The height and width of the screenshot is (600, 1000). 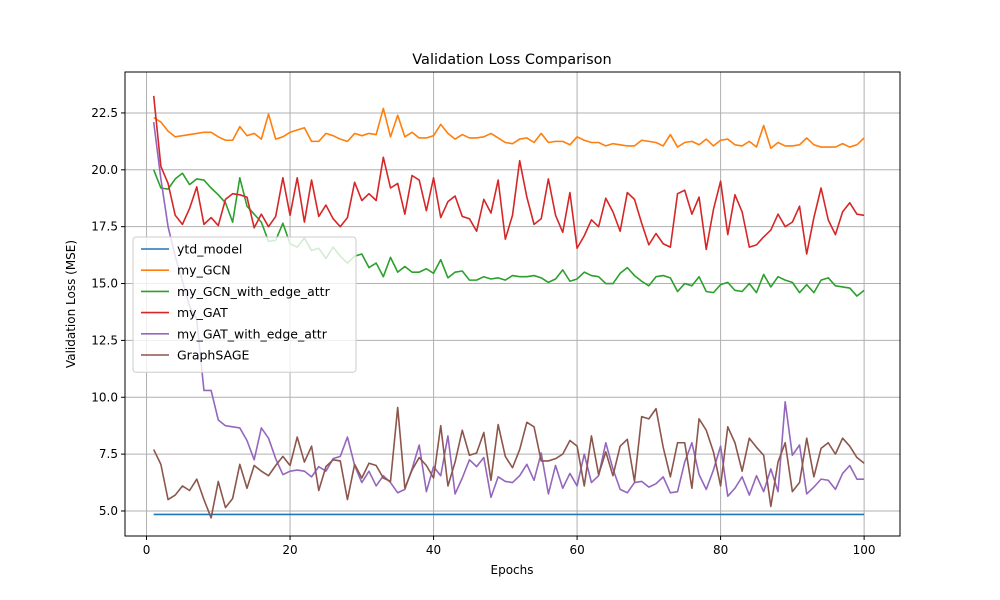 I want to click on y-tick-label: 7.5, so click(x=108, y=454).